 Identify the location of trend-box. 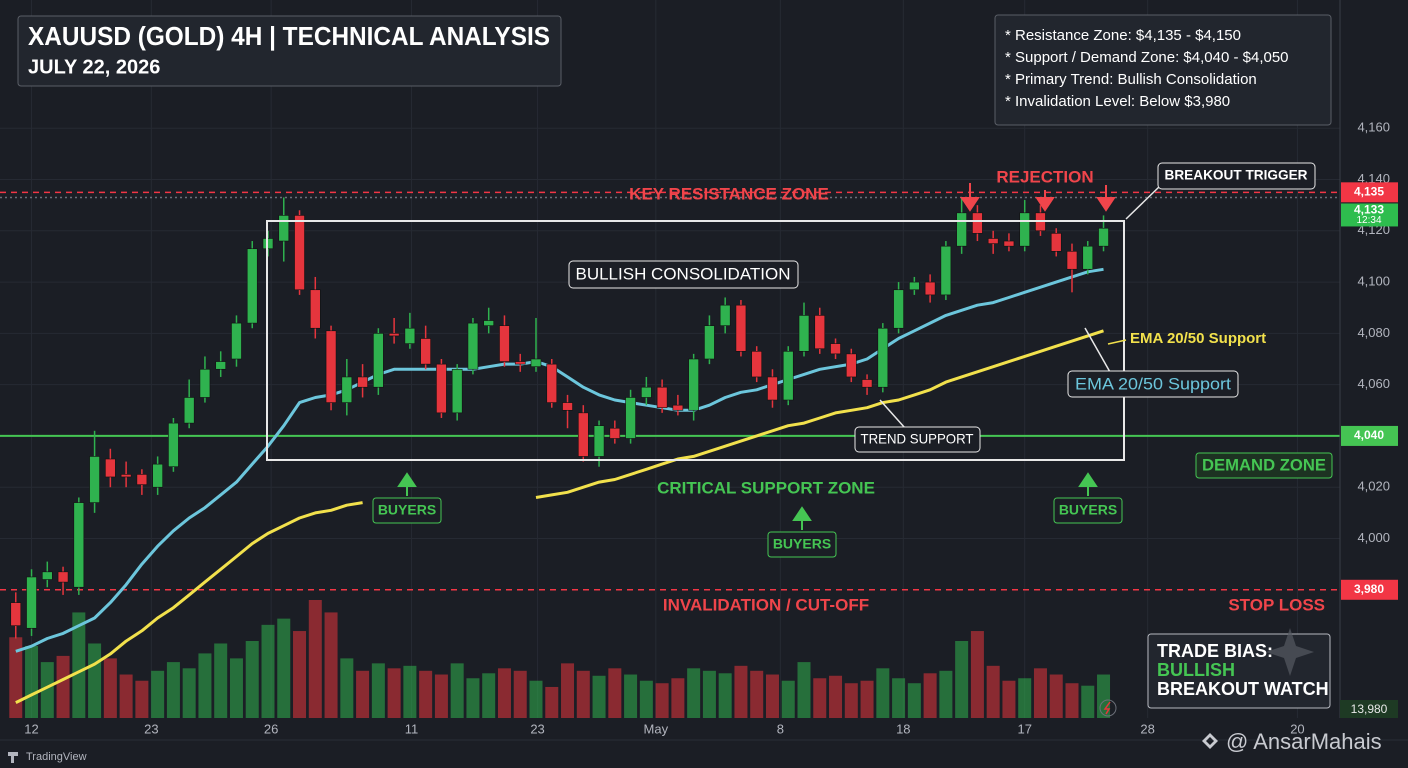
(917, 439).